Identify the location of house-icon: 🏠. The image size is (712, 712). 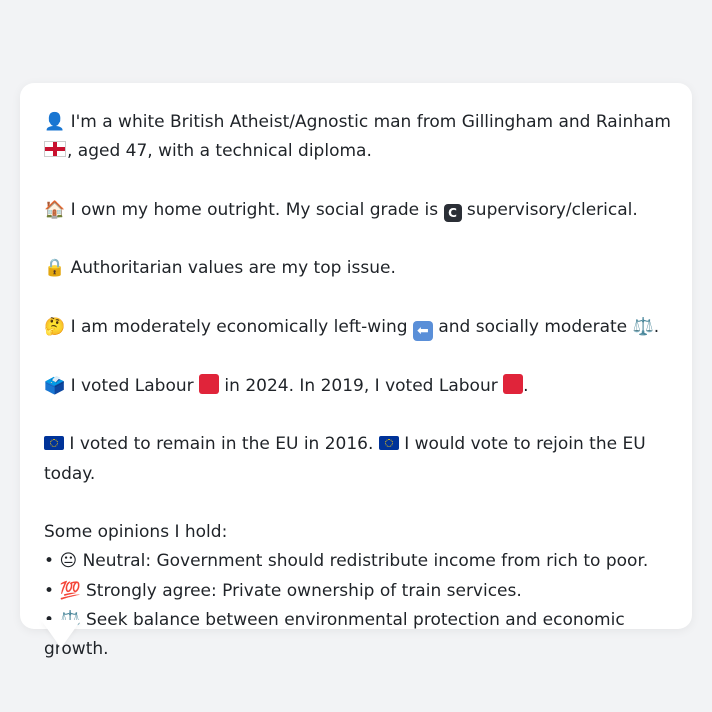
(55, 209).